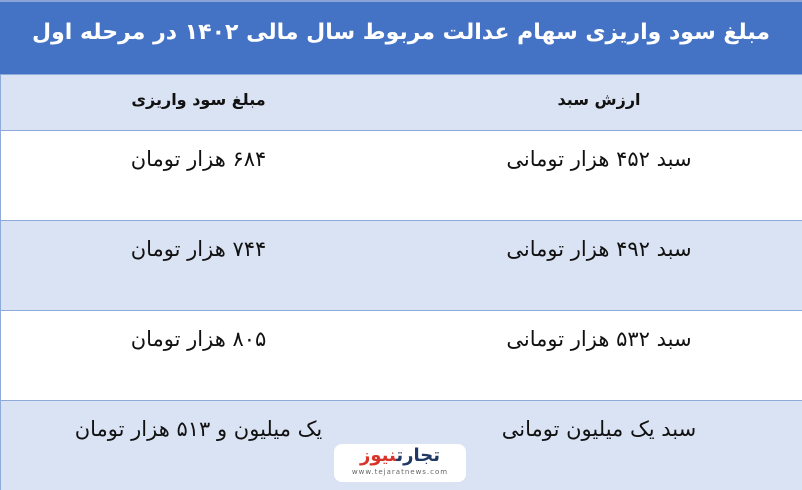  What do you see at coordinates (401, 102) in the screenshot?
I see `header-row: ارزش سبد مبلغ سود واریزی` at bounding box center [401, 102].